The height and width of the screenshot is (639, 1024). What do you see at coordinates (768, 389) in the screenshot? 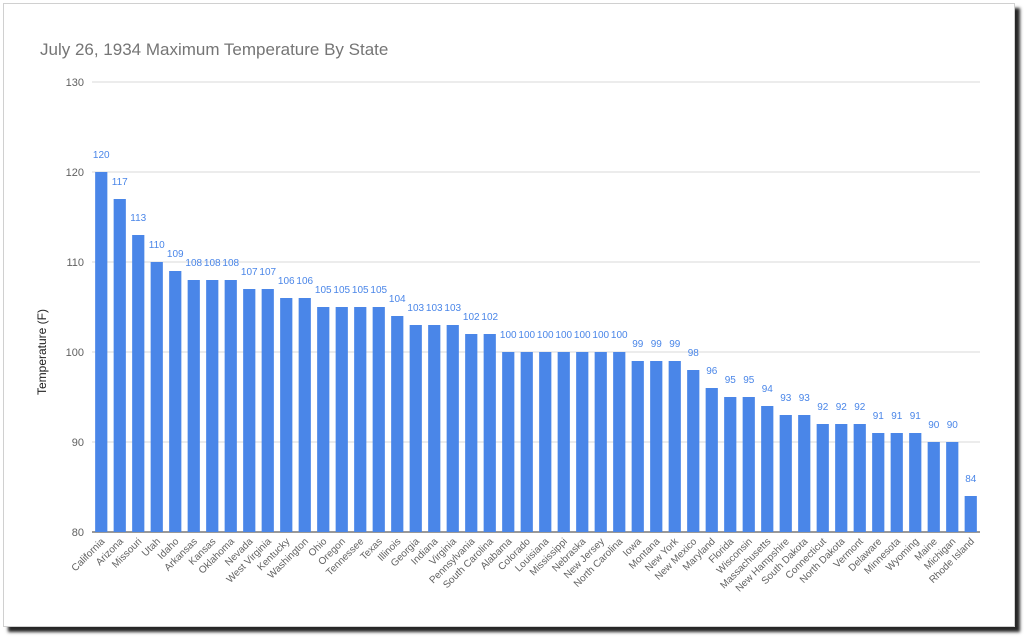
I see `data-label: 94` at bounding box center [768, 389].